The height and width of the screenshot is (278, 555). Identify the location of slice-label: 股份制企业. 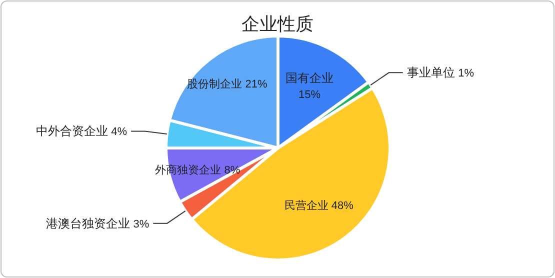
(214, 84).